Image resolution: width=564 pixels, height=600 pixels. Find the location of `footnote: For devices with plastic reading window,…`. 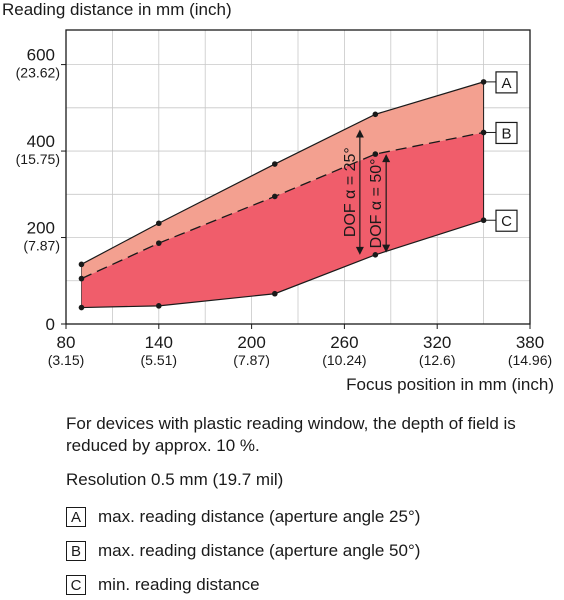

footnote: For devices with plastic reading window,… is located at coordinates (291, 434).